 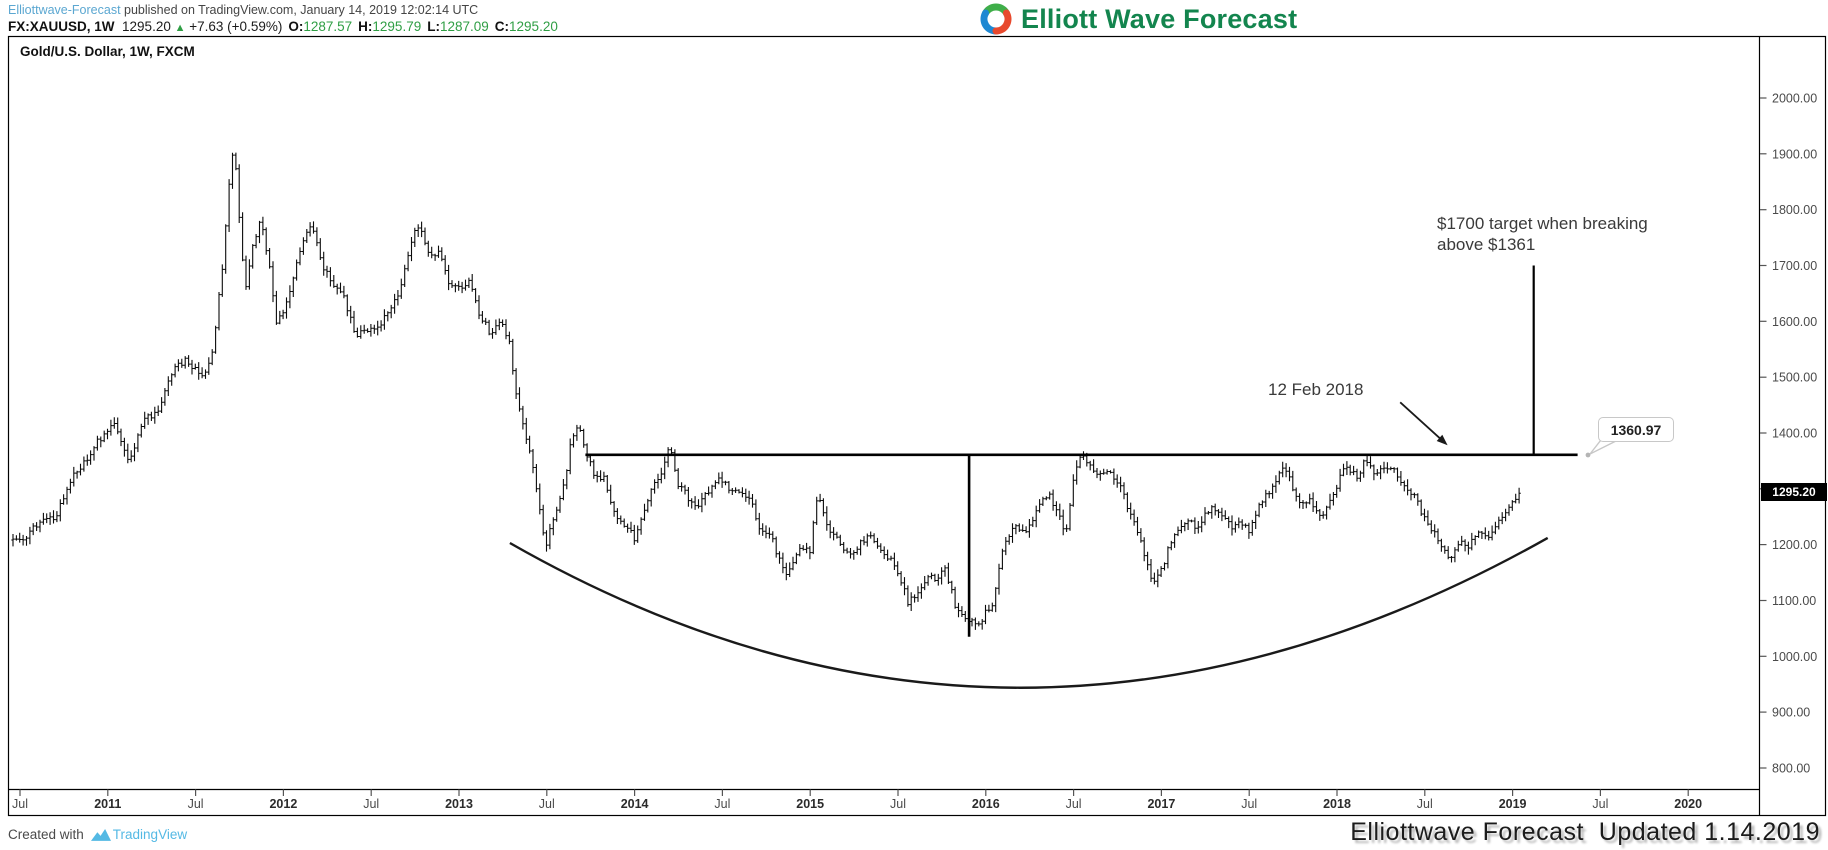 What do you see at coordinates (1513, 804) in the screenshot?
I see `time-axis-label: 2019` at bounding box center [1513, 804].